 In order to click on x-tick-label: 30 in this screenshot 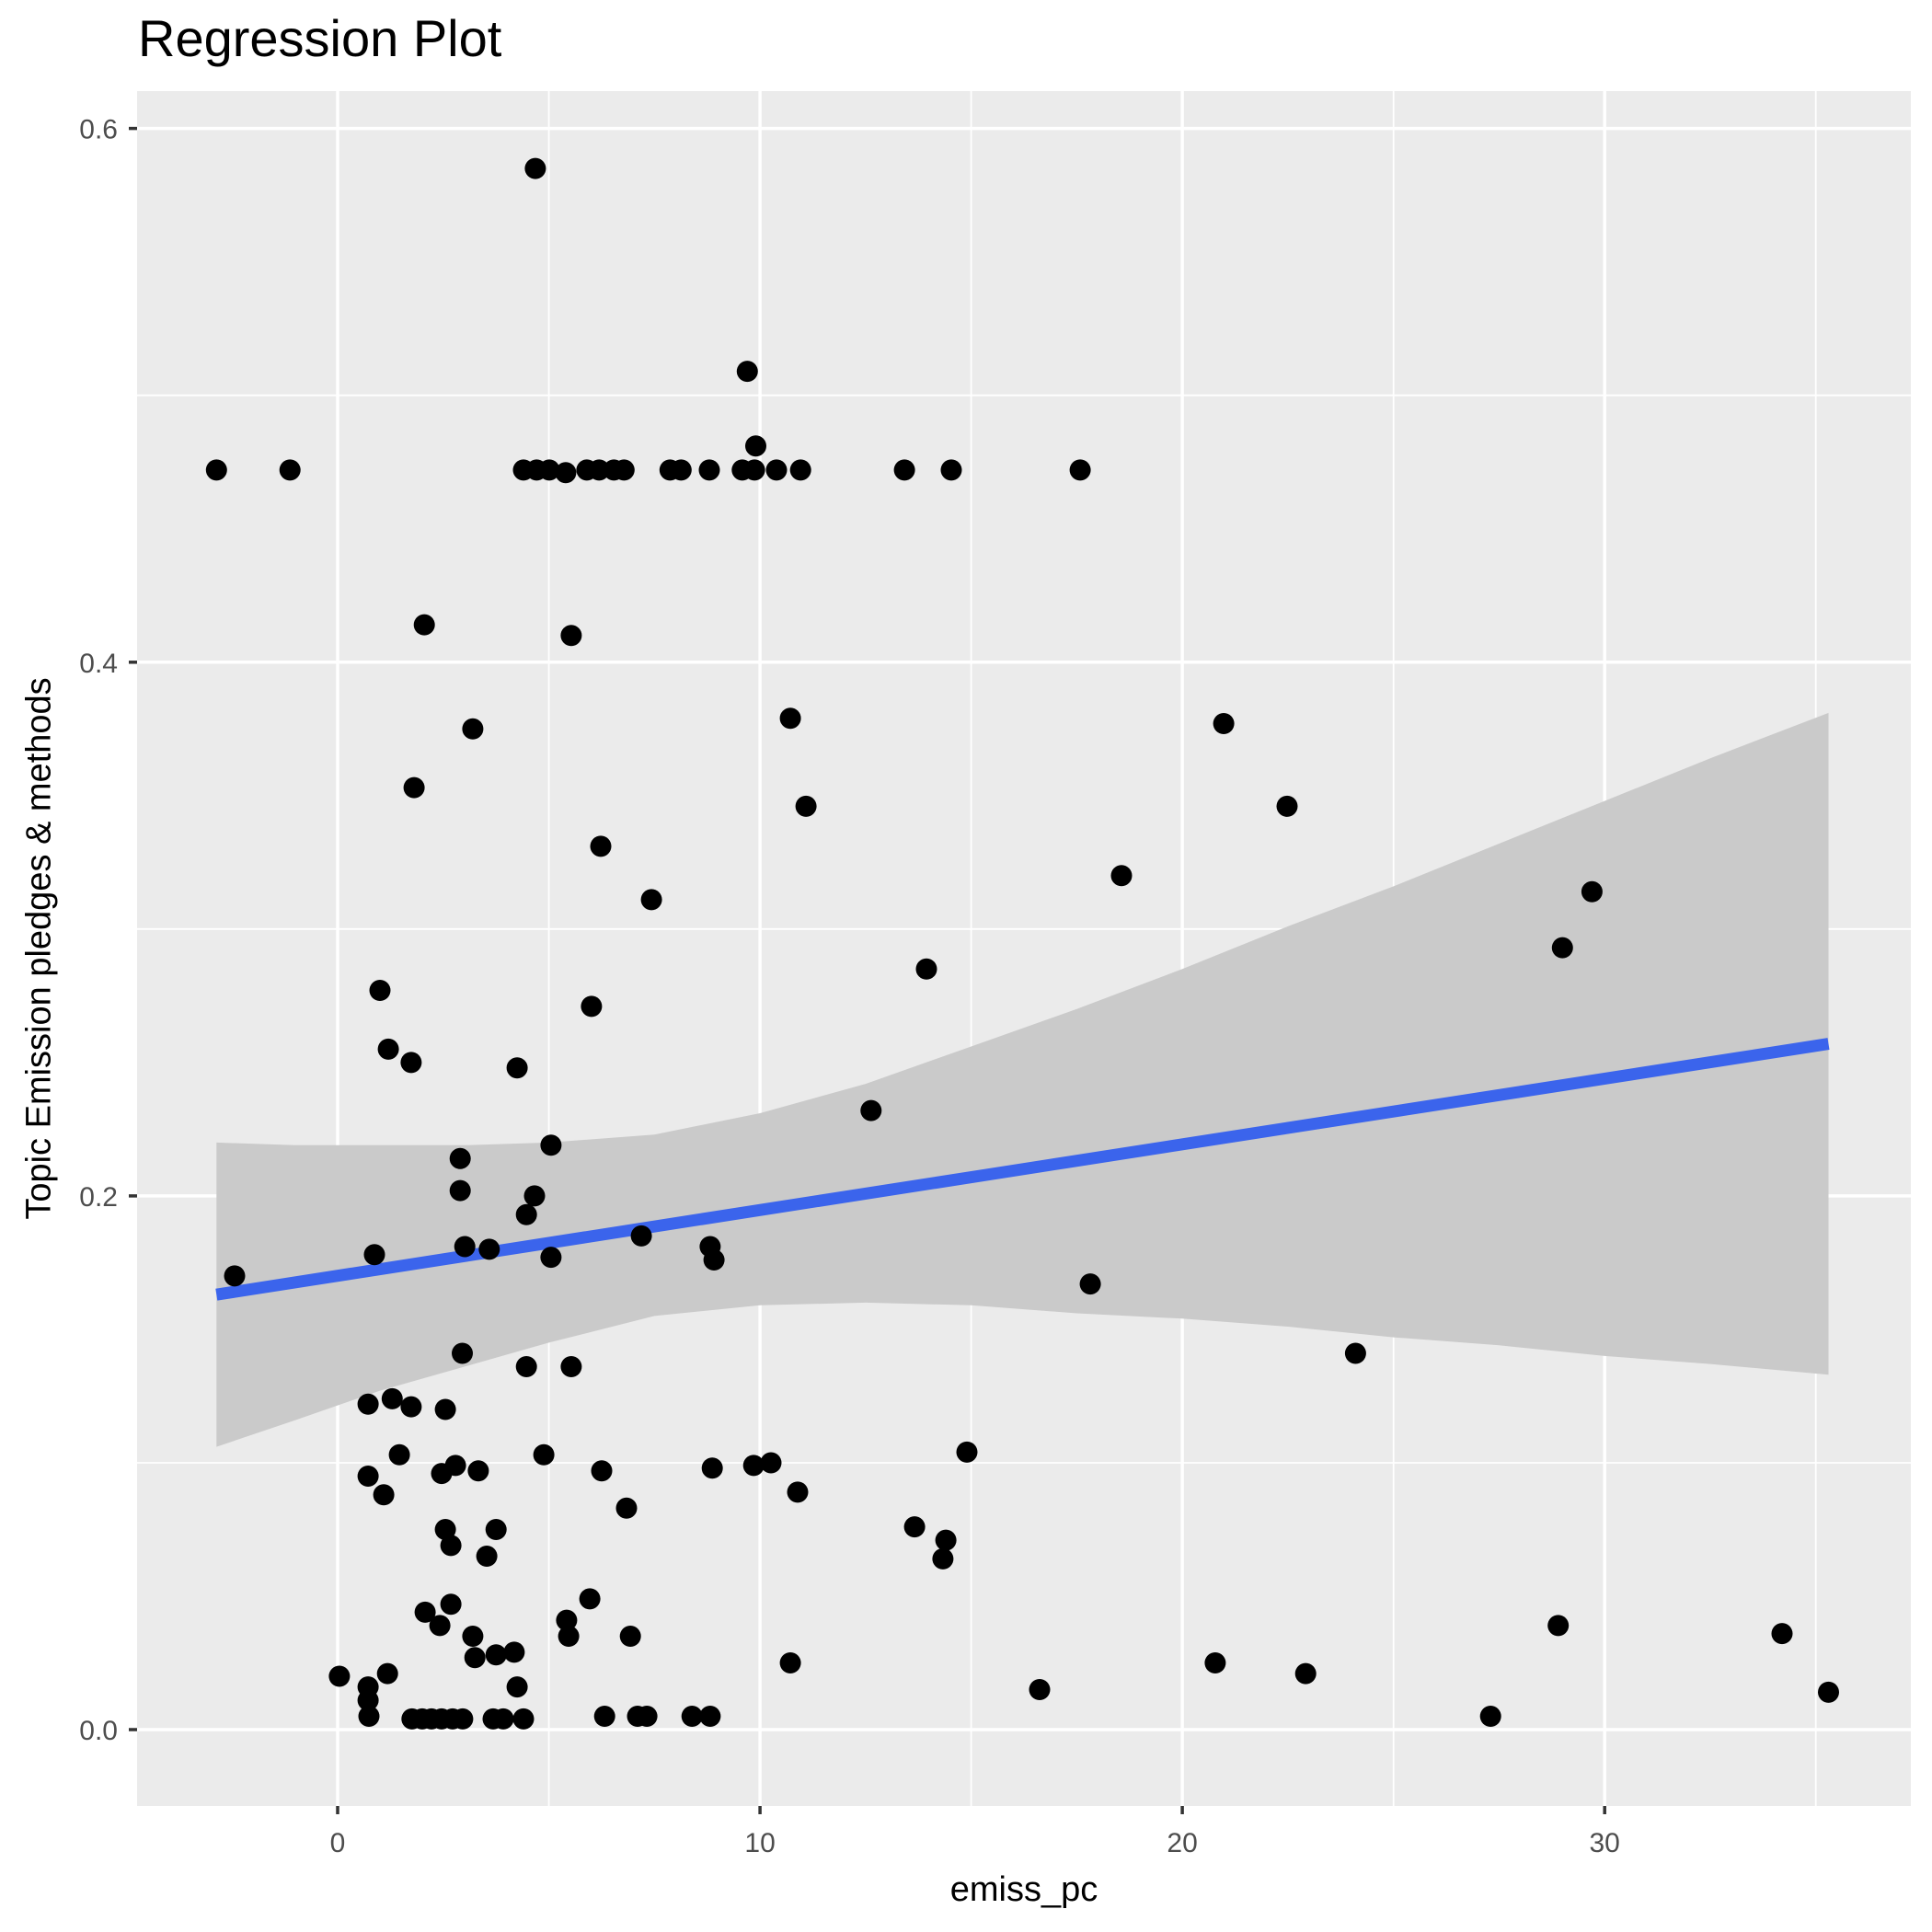, I will do `click(1605, 1843)`.